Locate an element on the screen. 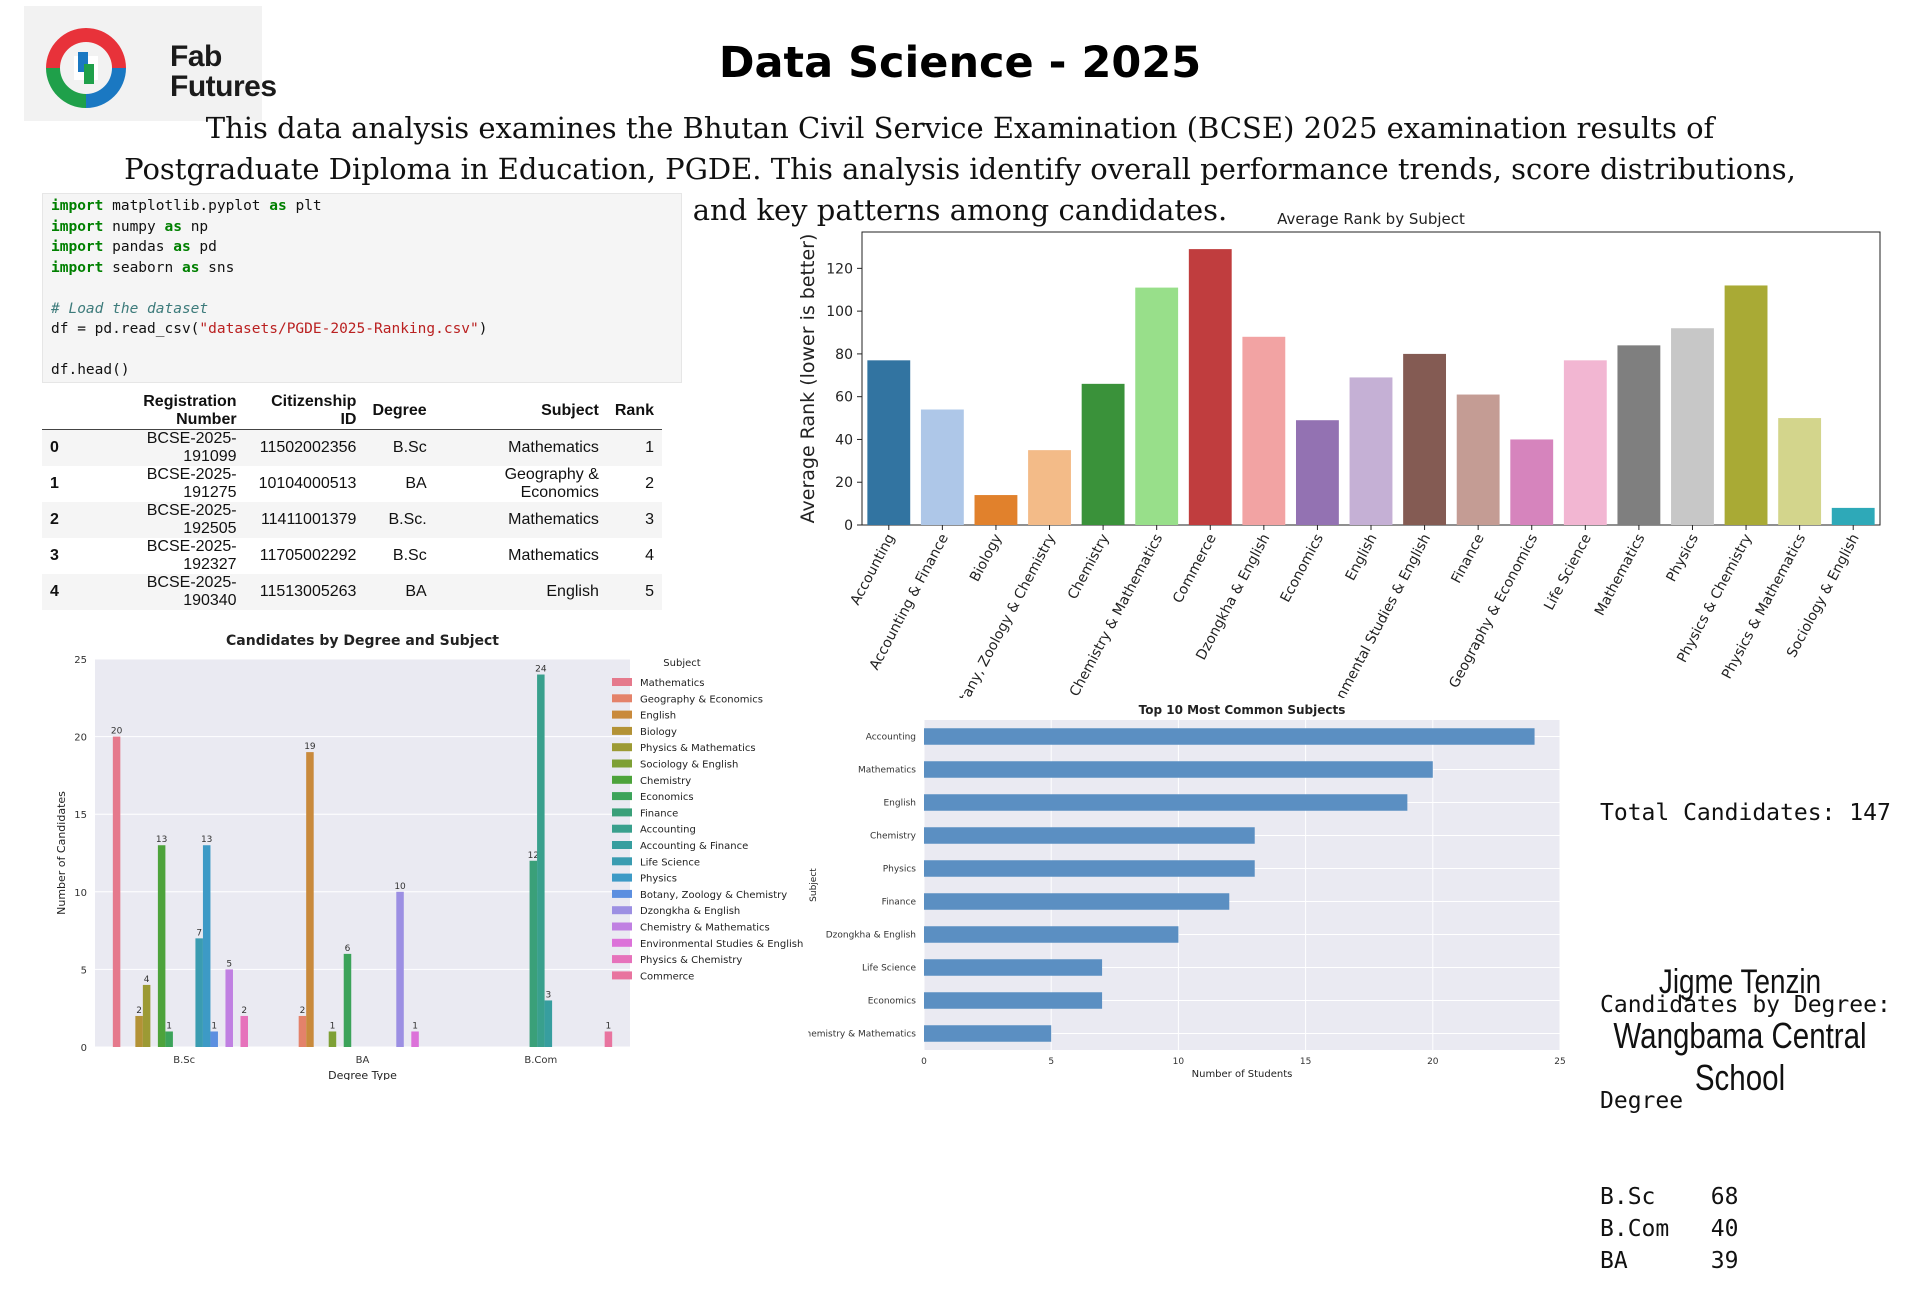 The width and height of the screenshot is (1920, 1309). code-line: import pandas as pd is located at coordinates (366, 247).